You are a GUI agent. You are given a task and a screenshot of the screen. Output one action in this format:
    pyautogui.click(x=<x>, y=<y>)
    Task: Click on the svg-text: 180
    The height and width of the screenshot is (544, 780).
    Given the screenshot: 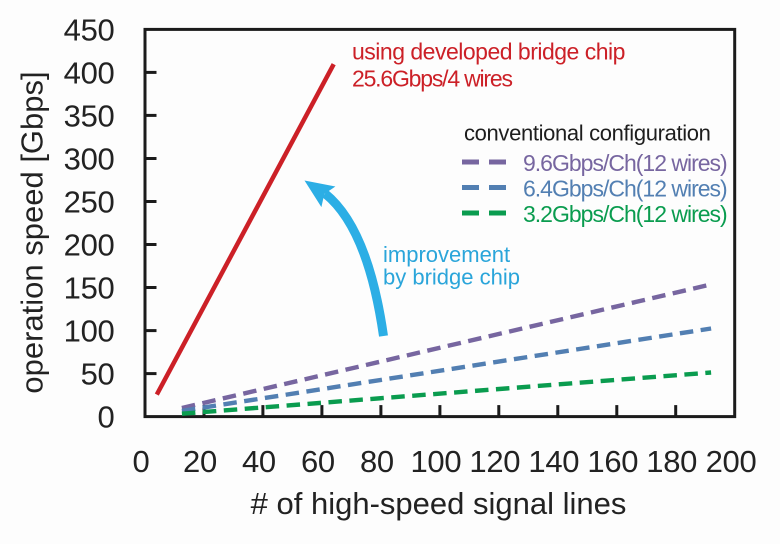 What is the action you would take?
    pyautogui.click(x=671, y=461)
    